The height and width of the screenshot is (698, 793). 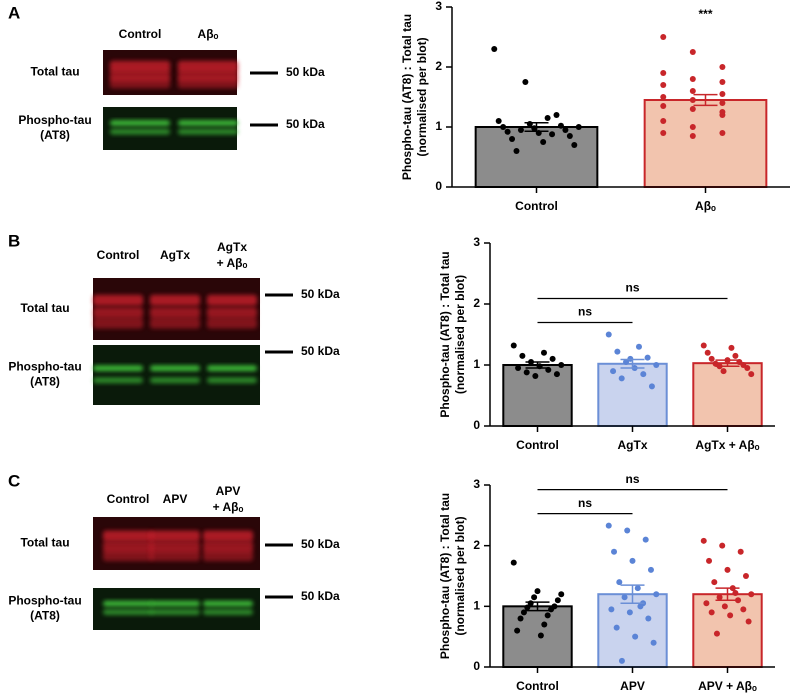 I want to click on row-label: (AT8), so click(x=45, y=616).